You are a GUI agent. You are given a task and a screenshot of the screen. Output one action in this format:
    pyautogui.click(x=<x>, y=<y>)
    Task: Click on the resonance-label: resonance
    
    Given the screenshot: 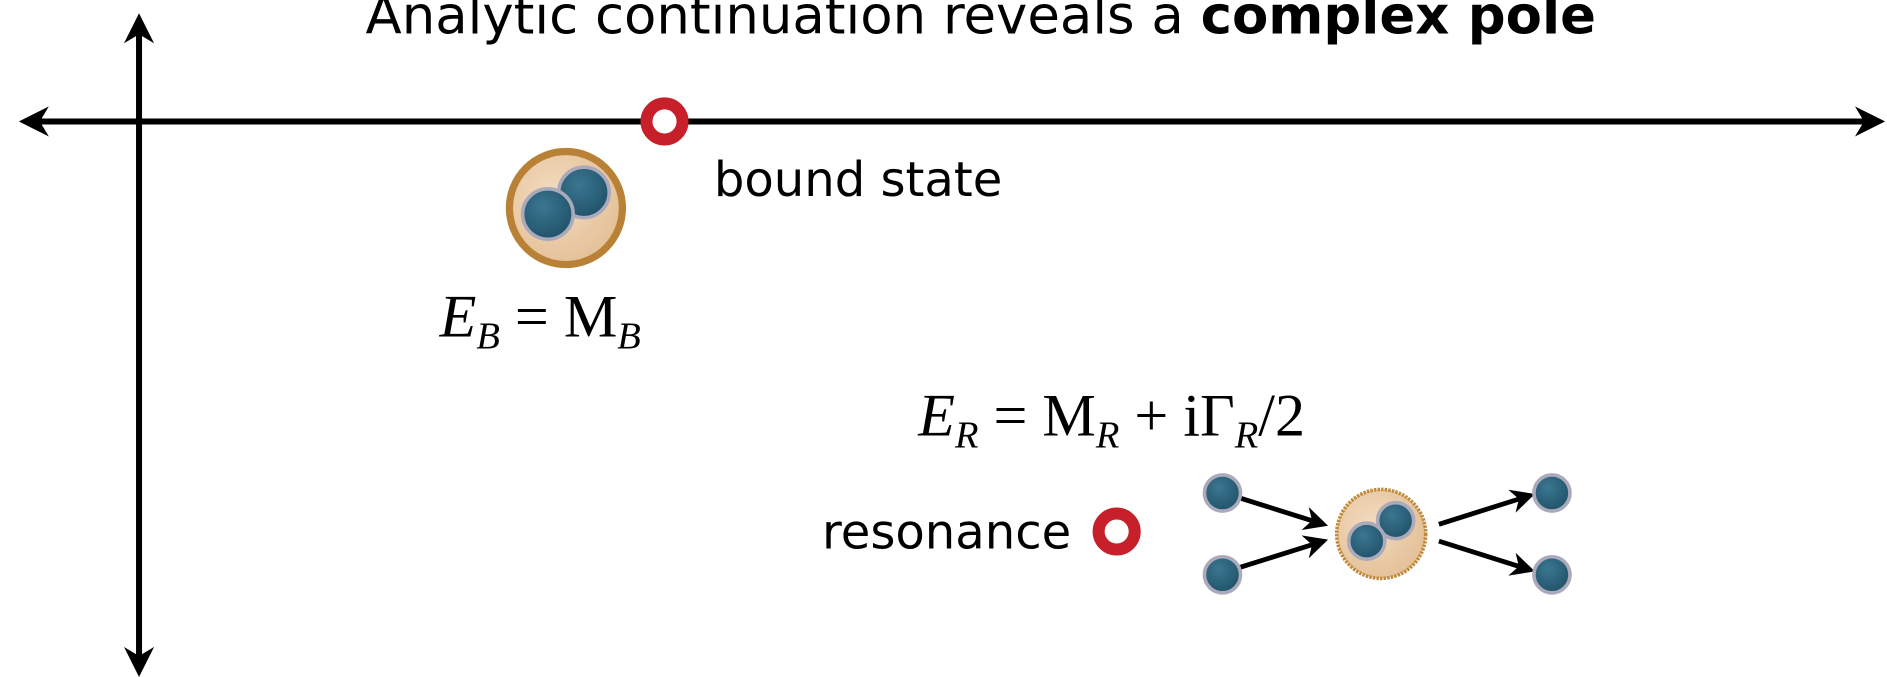 What is the action you would take?
    pyautogui.click(x=946, y=532)
    